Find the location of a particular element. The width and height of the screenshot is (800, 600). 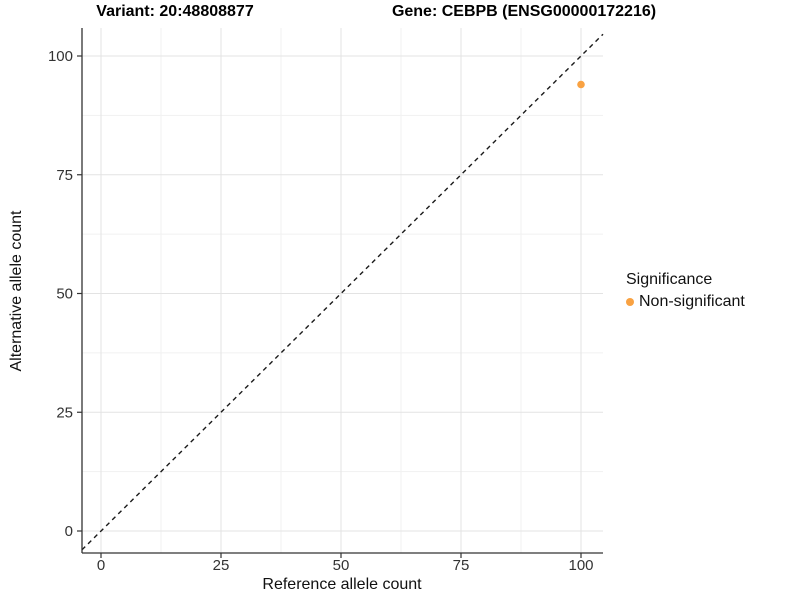

gene-title: Gene: CEBPB (ENSG00000172216) is located at coordinates (524, 11).